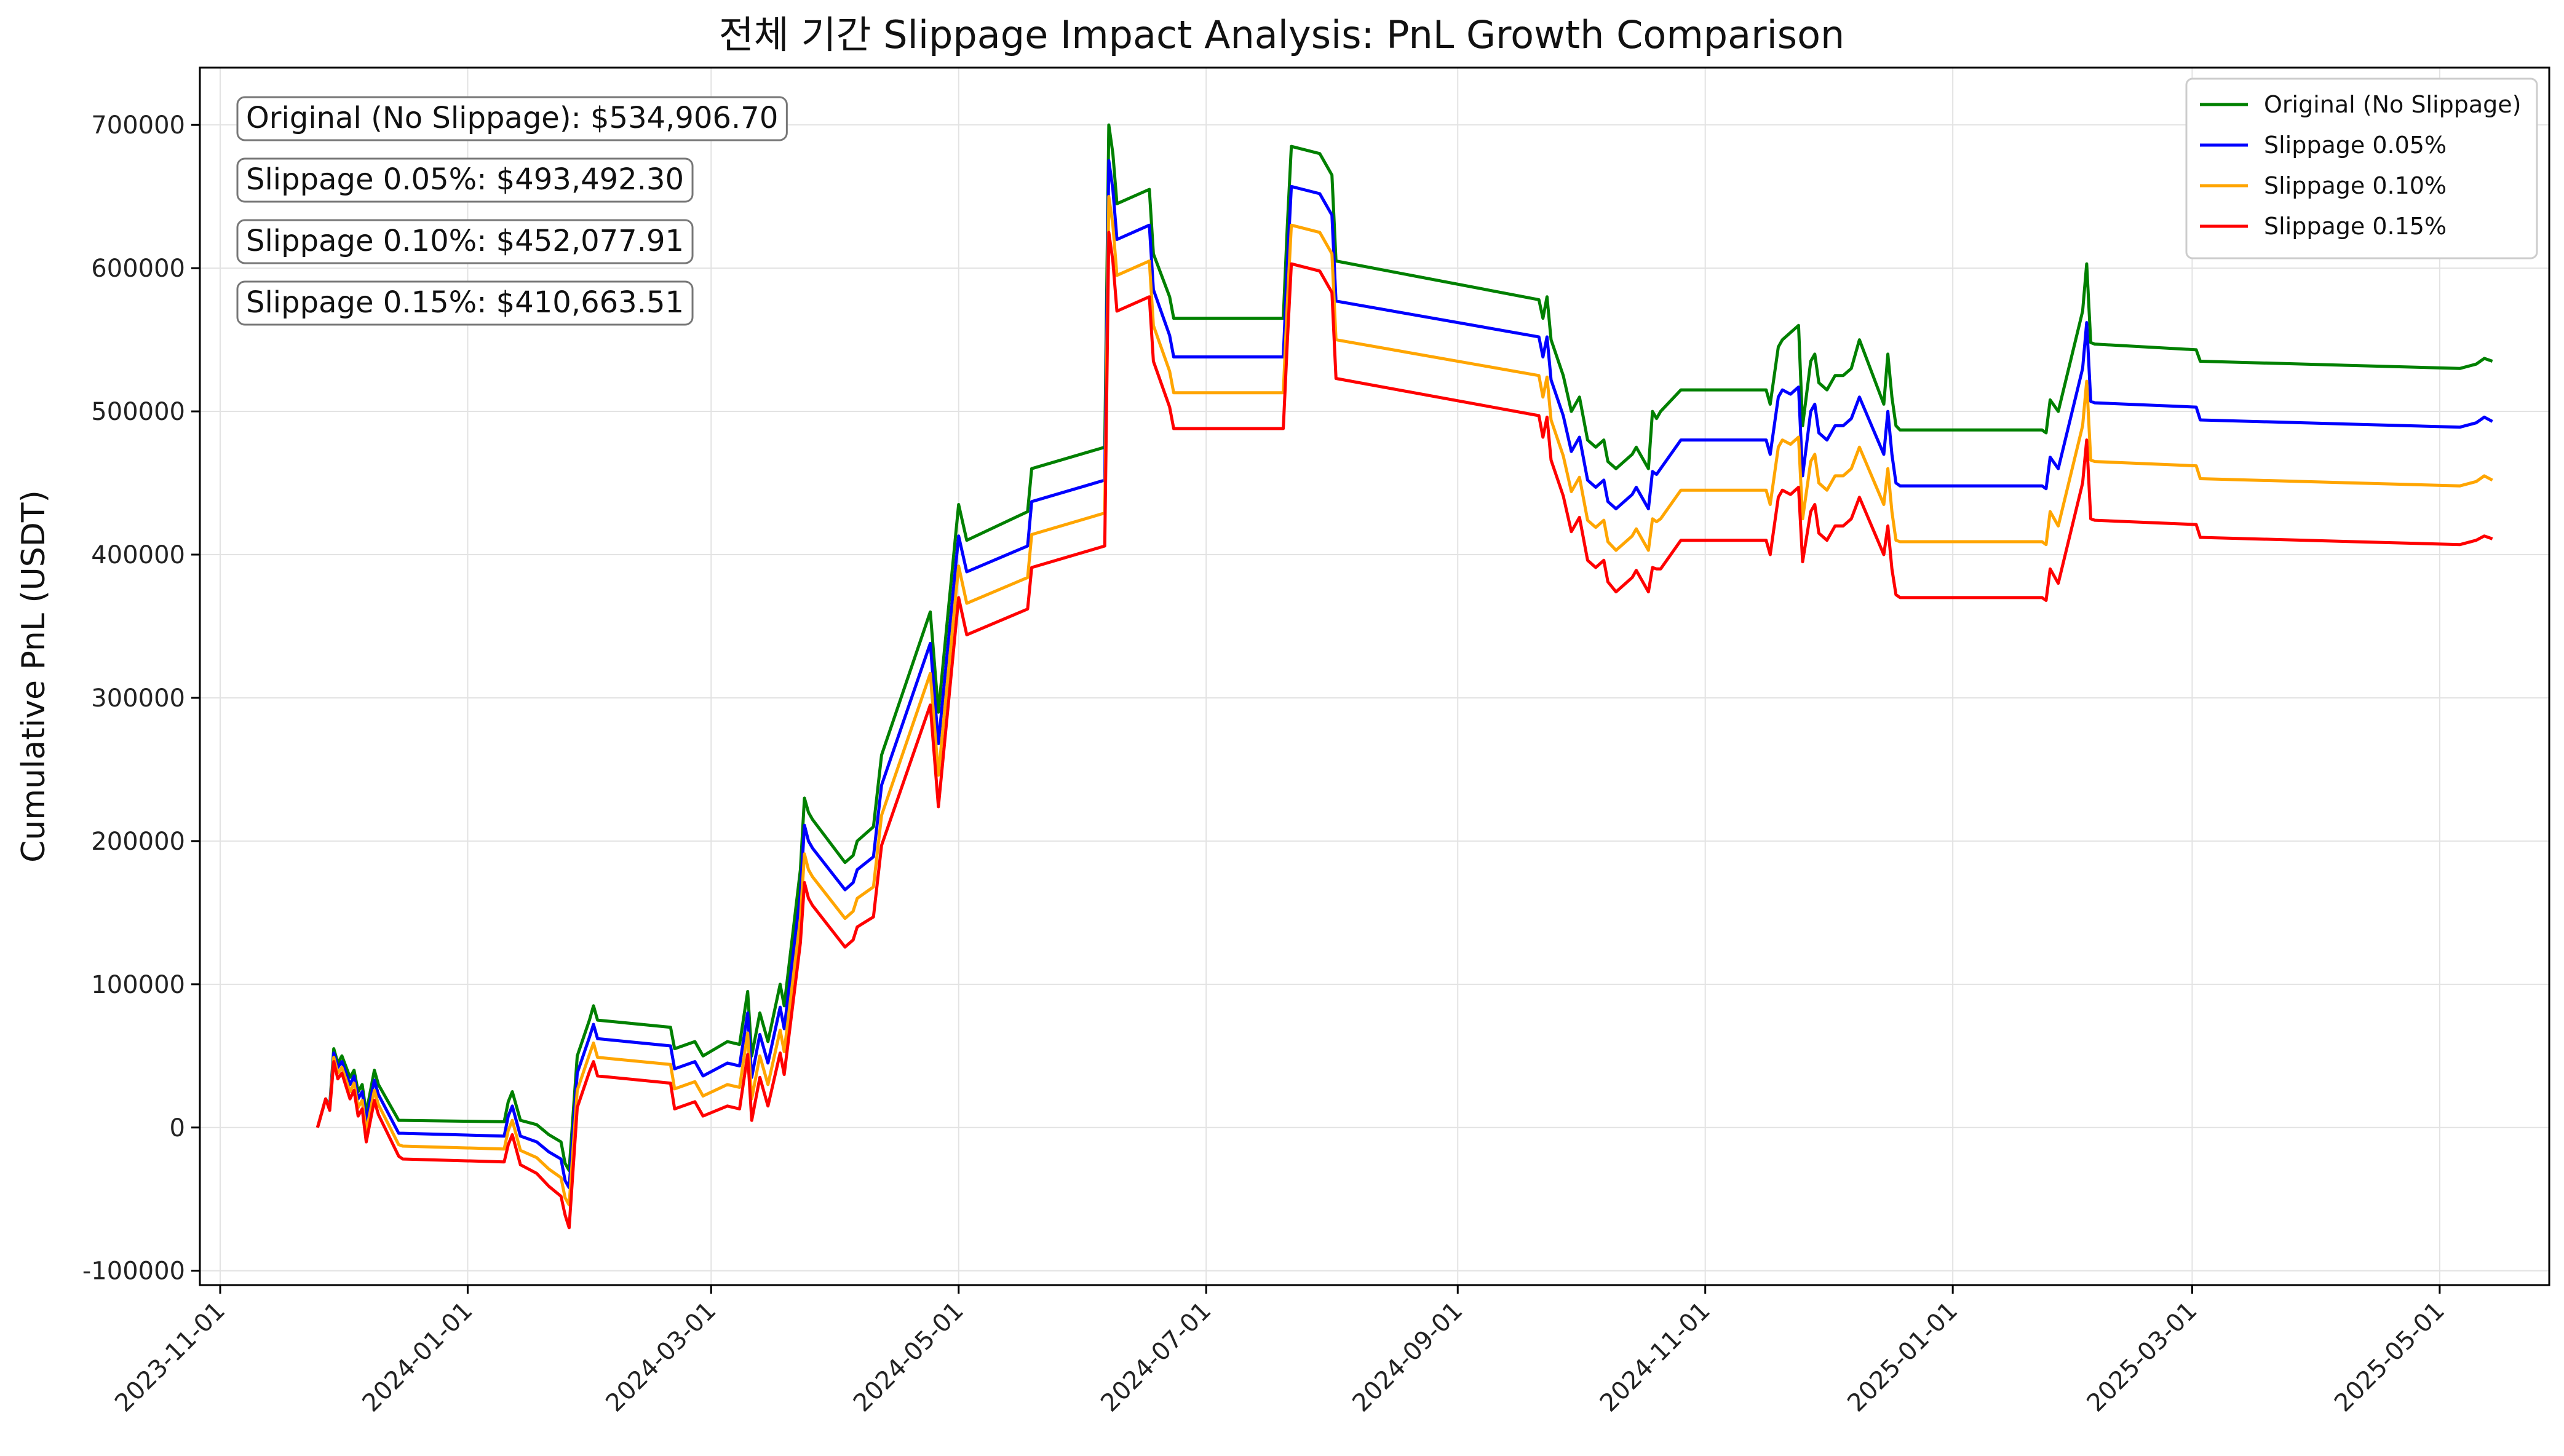  I want to click on annotation-box: Slippage 0.05%: $493,492.30, so click(465, 180).